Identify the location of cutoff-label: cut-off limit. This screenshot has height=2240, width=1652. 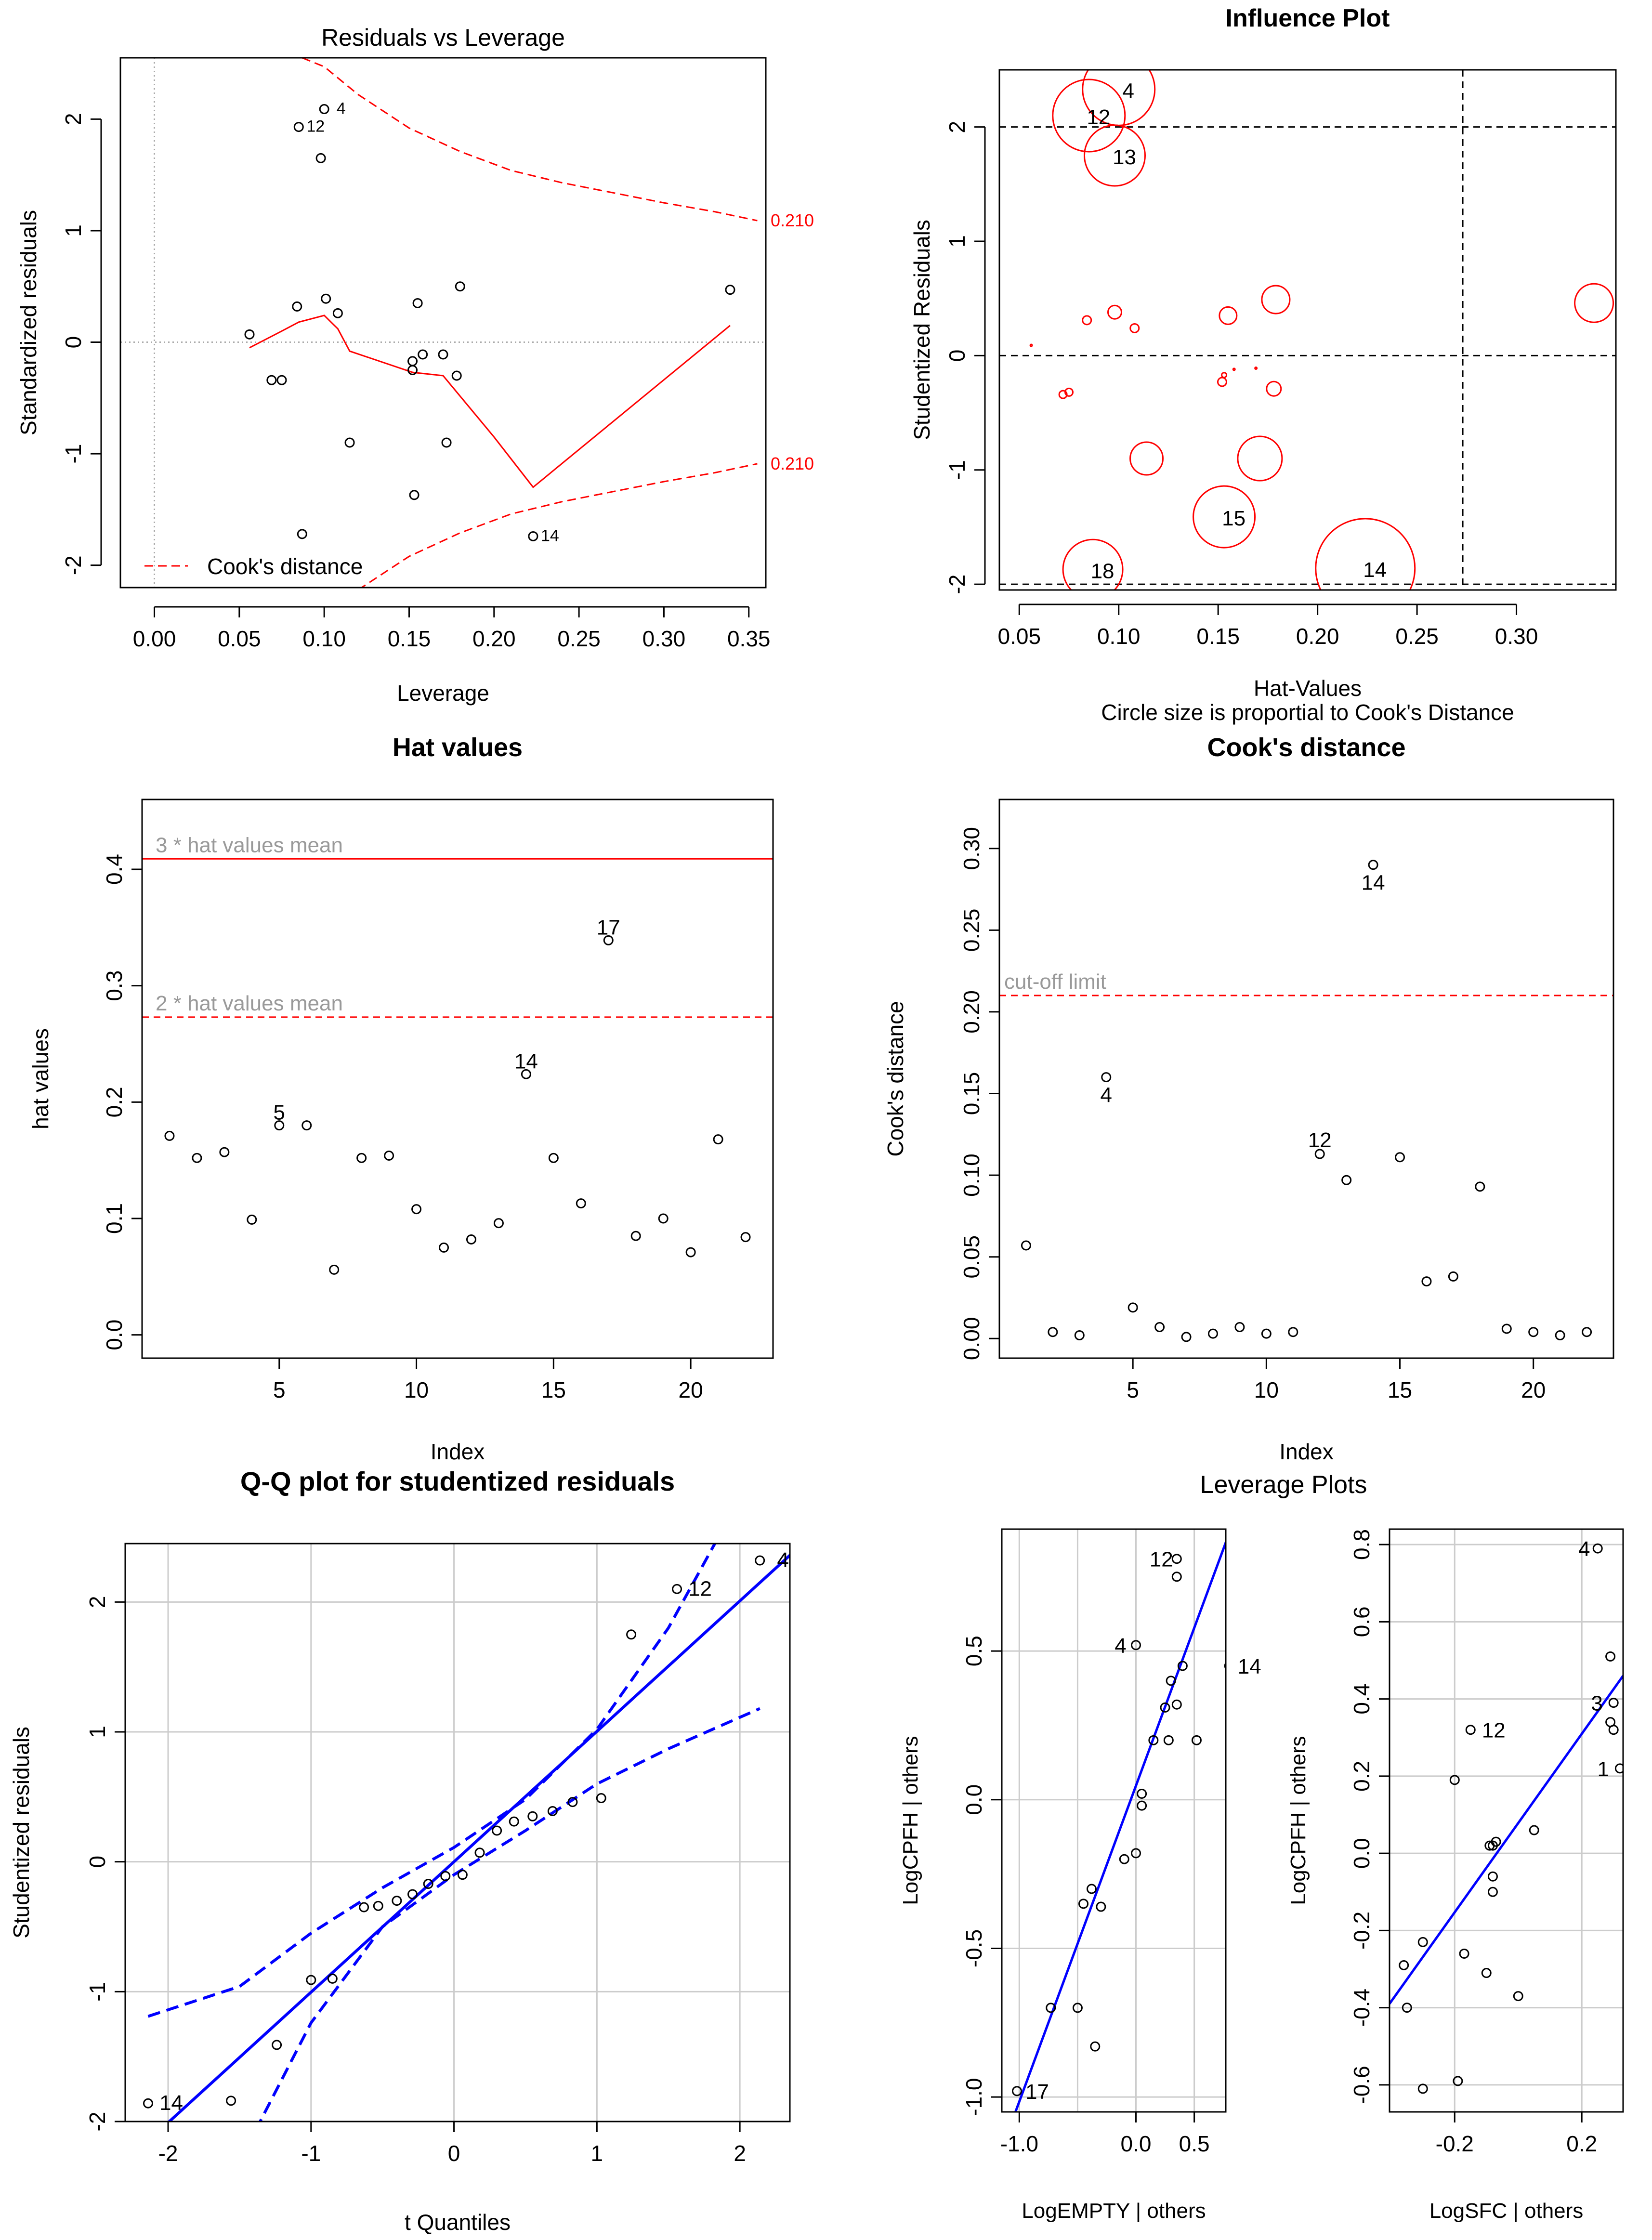
(1055, 982).